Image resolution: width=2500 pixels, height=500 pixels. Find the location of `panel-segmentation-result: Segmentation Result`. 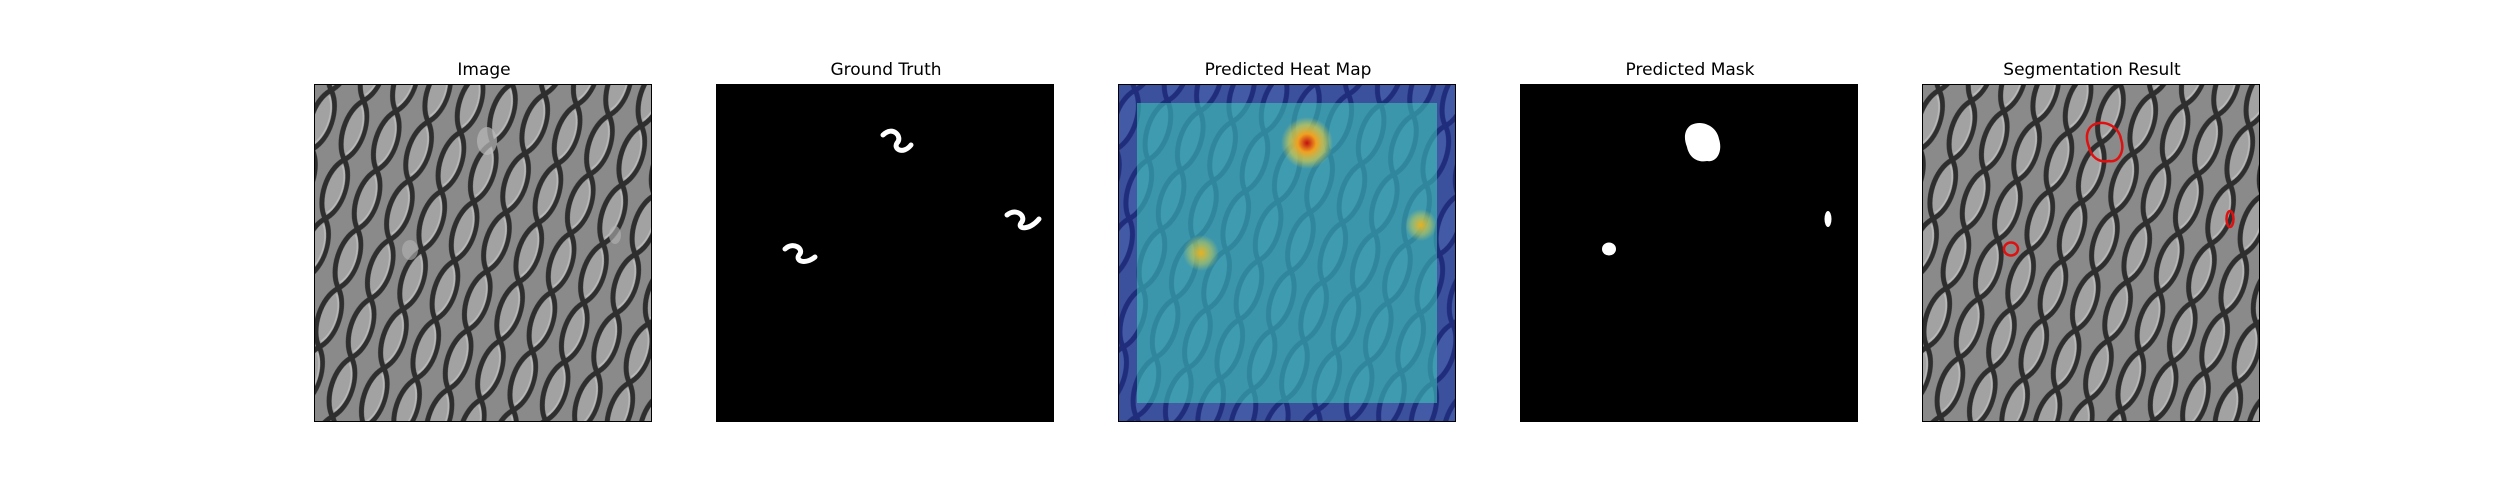

panel-segmentation-result: Segmentation Result is located at coordinates (2092, 243).